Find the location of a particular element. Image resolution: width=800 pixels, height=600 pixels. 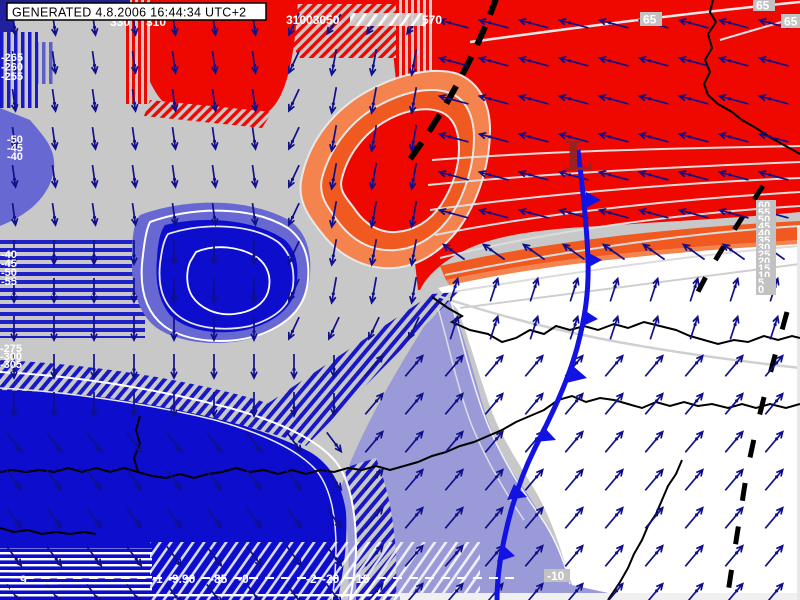

bottom-strip-hatch is located at coordinates (200, 595).